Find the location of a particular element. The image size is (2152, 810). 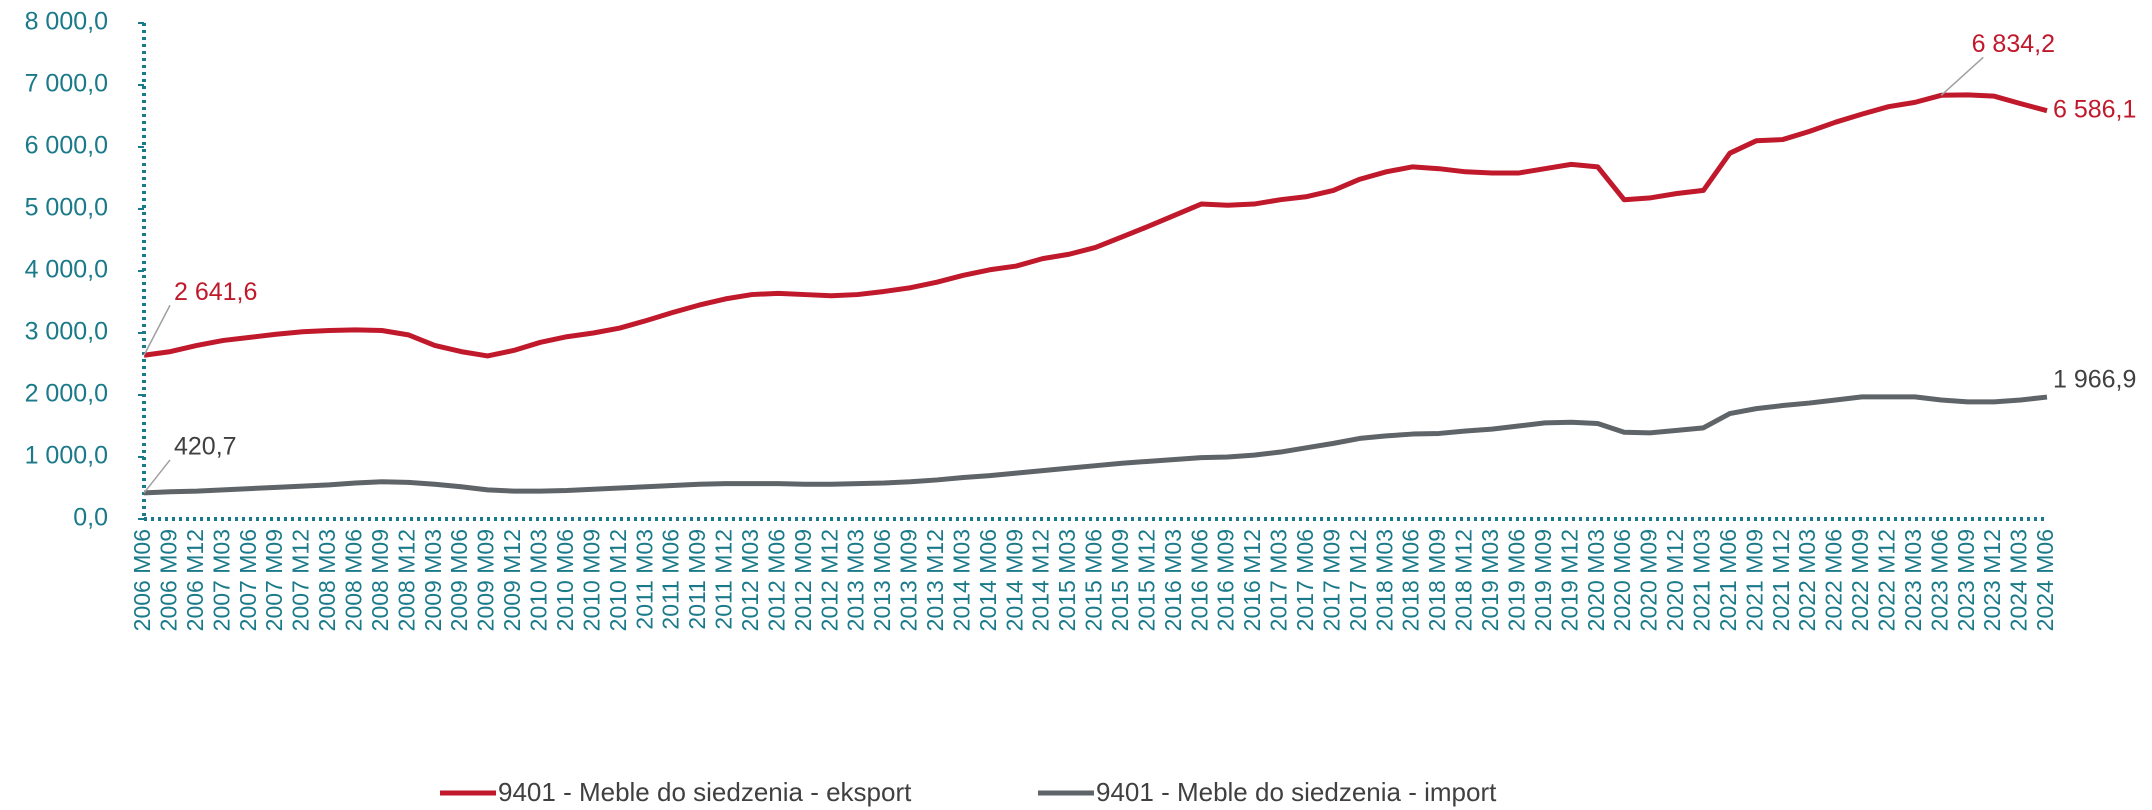

y-tick-label: 4 000,0 is located at coordinates (66, 270).